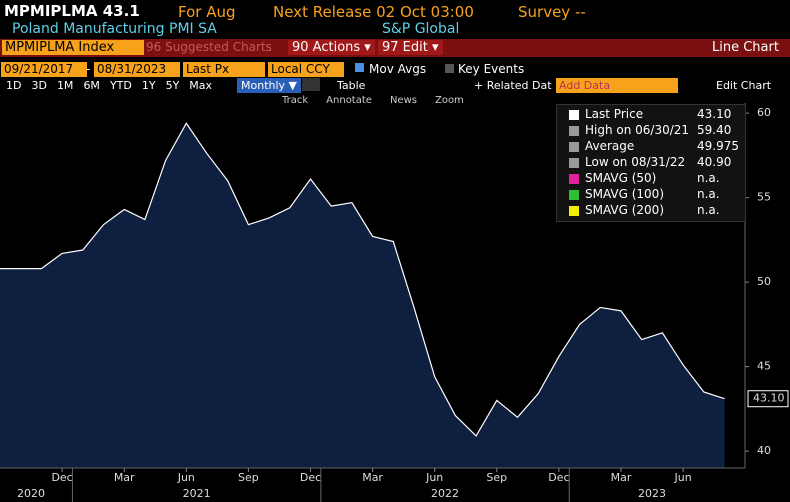 Image resolution: width=790 pixels, height=502 pixels. I want to click on add-data: Add Data, so click(617, 85).